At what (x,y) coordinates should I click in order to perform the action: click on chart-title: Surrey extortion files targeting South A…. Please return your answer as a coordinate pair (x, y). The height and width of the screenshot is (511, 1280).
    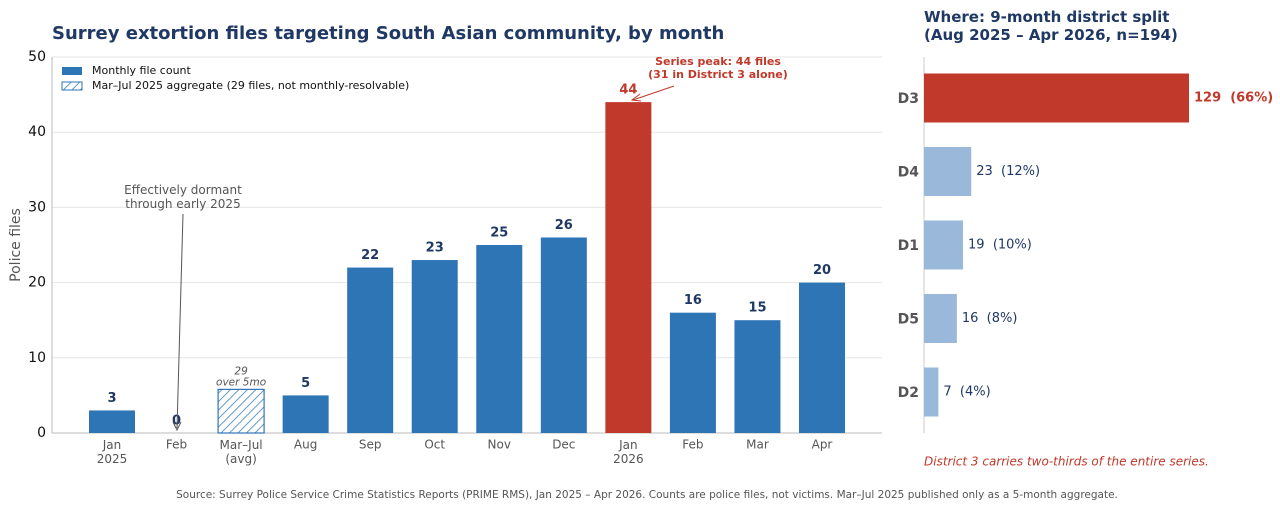
    Looking at the image, I should click on (388, 33).